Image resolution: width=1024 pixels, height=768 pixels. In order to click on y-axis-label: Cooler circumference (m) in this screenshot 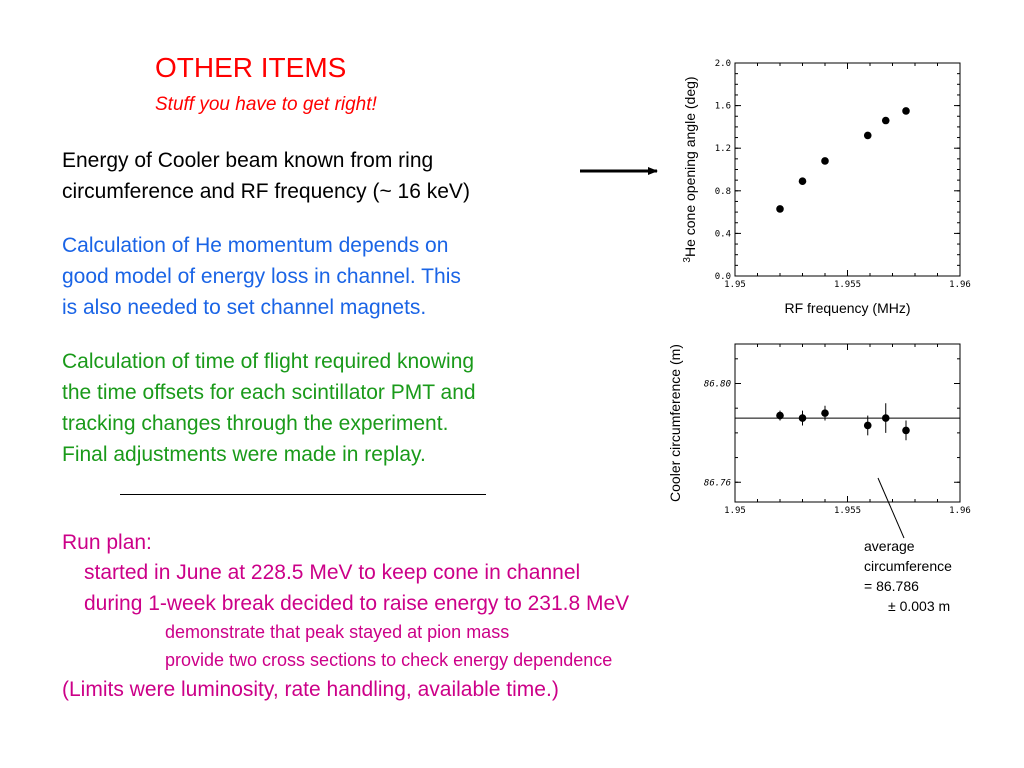, I will do `click(675, 423)`.